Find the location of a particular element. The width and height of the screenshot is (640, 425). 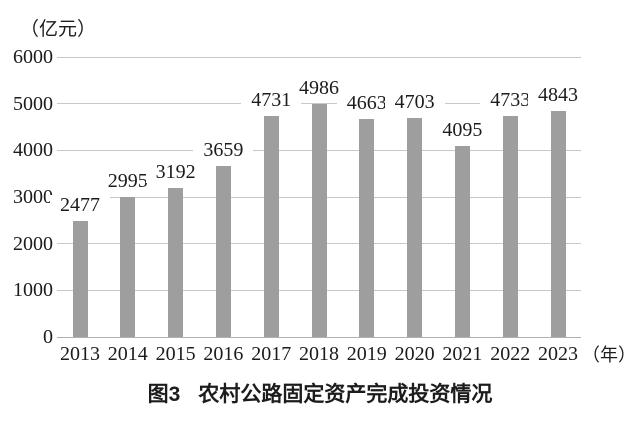

bar-2016 is located at coordinates (223, 251).